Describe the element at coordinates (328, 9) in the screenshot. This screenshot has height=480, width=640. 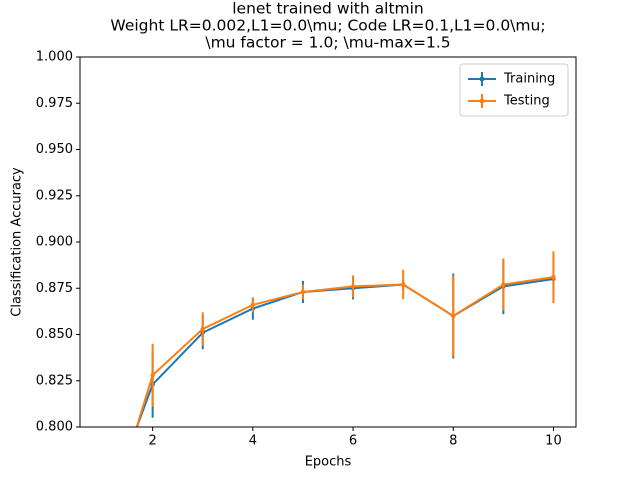
I see `chart-title: lenet trained with altmin` at that location.